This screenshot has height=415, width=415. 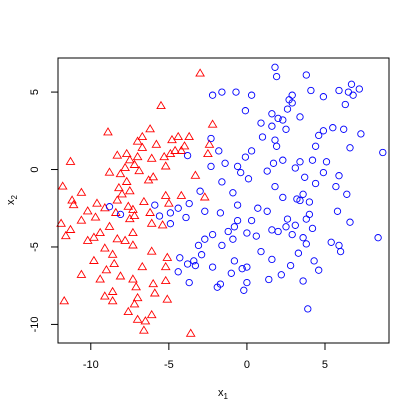 What do you see at coordinates (325, 365) in the screenshot?
I see `x-tick-label: 5` at bounding box center [325, 365].